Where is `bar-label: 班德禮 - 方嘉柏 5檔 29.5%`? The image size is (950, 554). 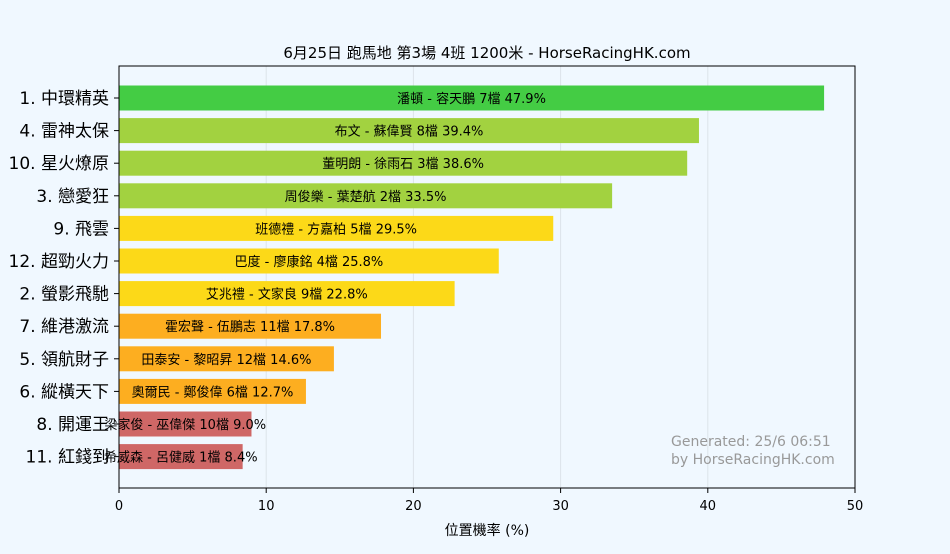 bar-label: 班德禮 - 方嘉柏 5檔 29.5% is located at coordinates (336, 229).